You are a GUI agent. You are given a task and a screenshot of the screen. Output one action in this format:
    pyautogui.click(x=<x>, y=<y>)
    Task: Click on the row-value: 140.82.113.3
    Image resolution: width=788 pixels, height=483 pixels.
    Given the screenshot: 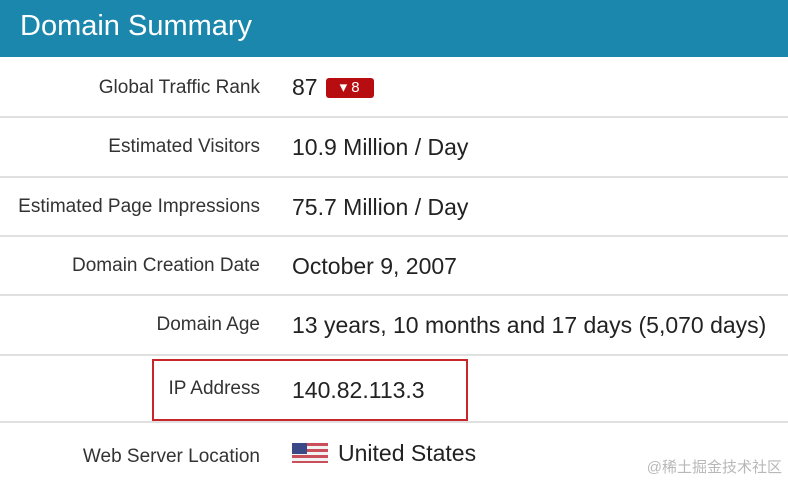 What is the action you would take?
    pyautogui.click(x=358, y=390)
    